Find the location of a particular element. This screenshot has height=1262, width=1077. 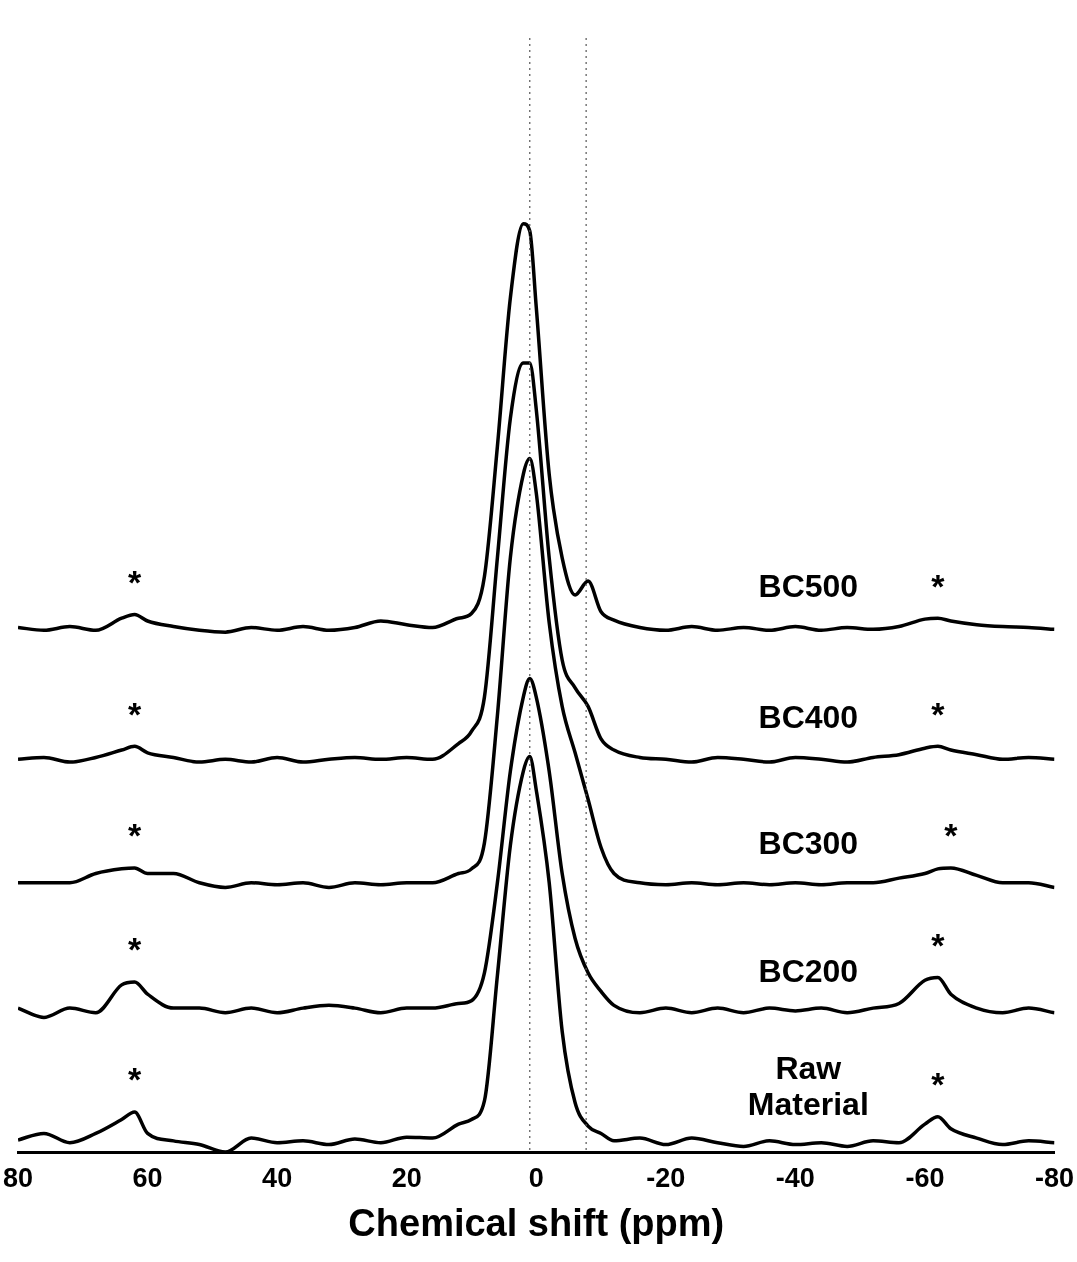

x-tick-label: 80 is located at coordinates (18, 1177).